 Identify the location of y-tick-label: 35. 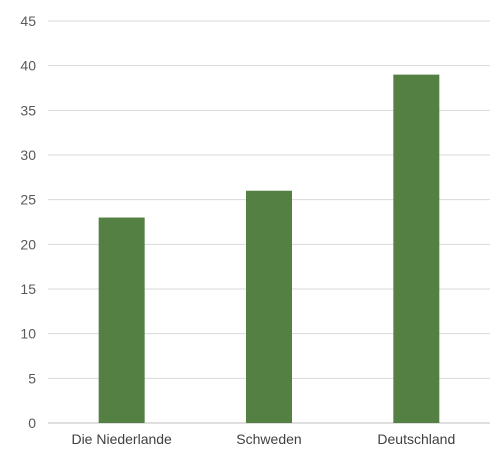
(28, 110).